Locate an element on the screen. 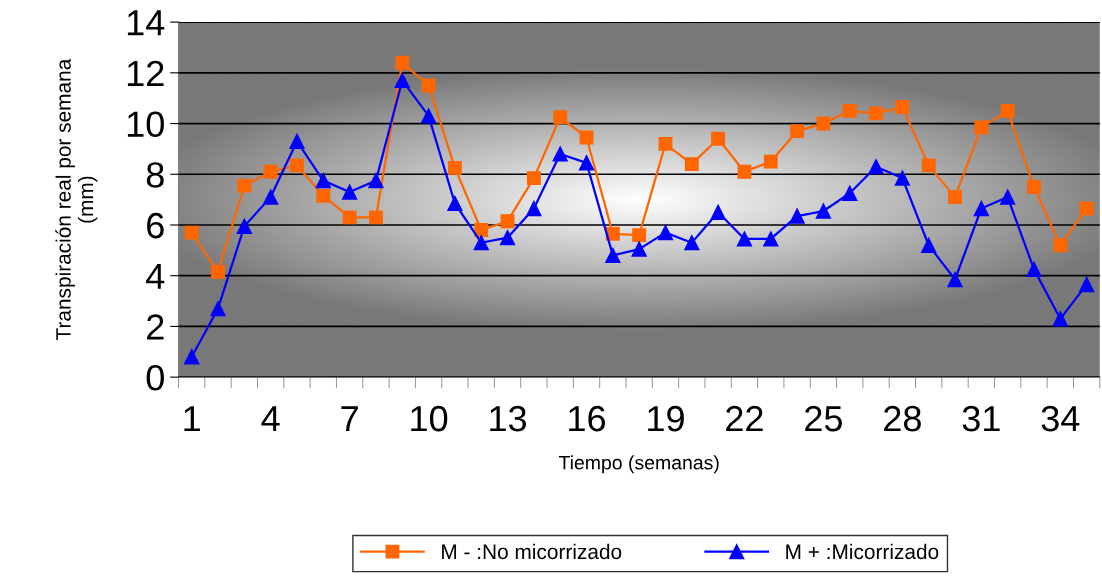 The image size is (1102, 582). legend-label: M + :Micorrizado is located at coordinates (862, 551).